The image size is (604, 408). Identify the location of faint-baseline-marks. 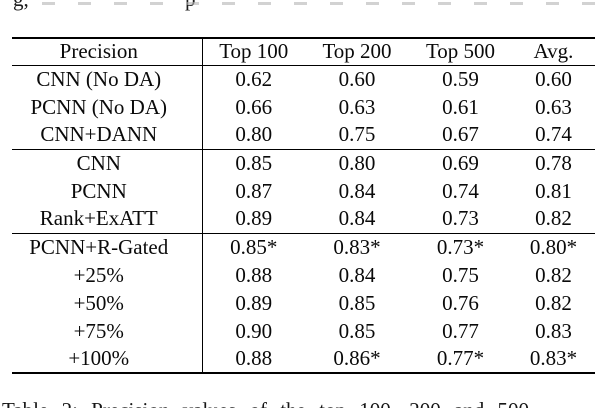
(320, 3).